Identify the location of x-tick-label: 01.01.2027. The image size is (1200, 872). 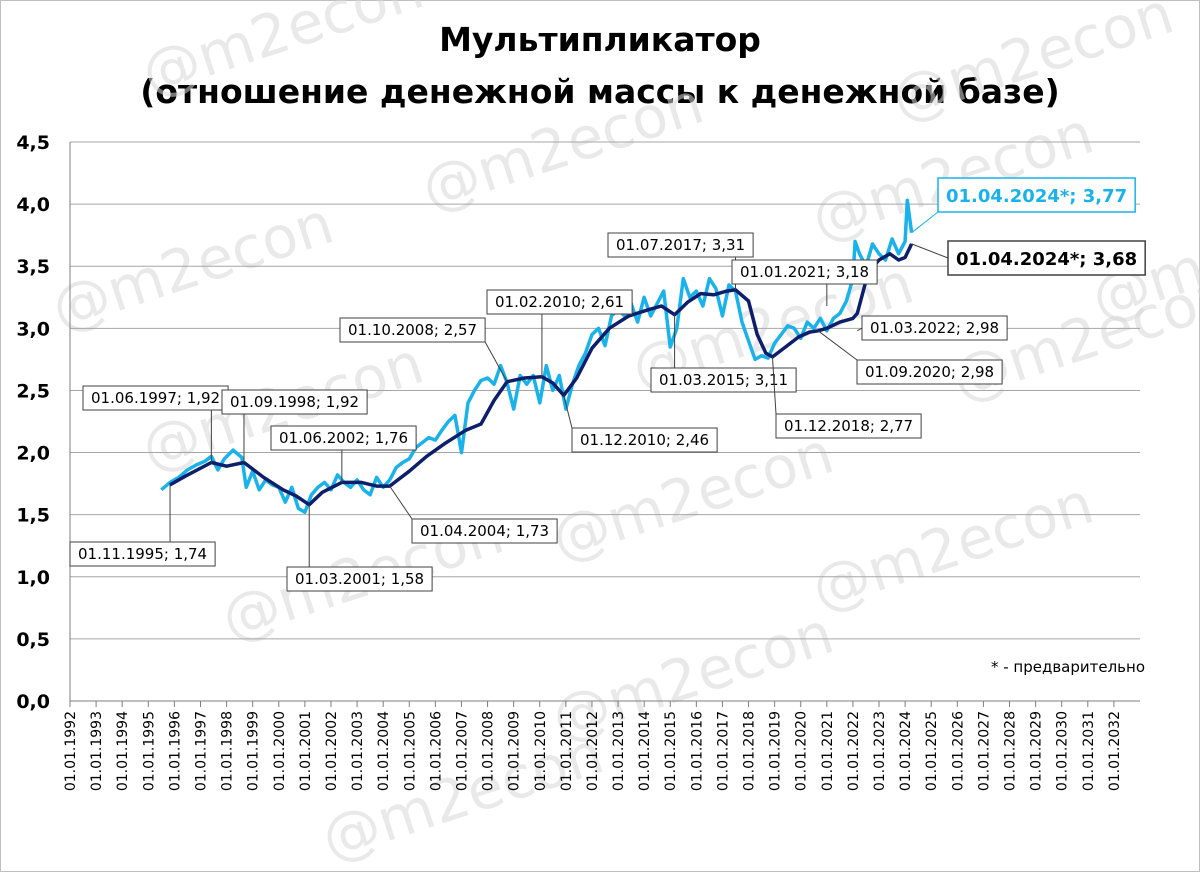
(984, 751).